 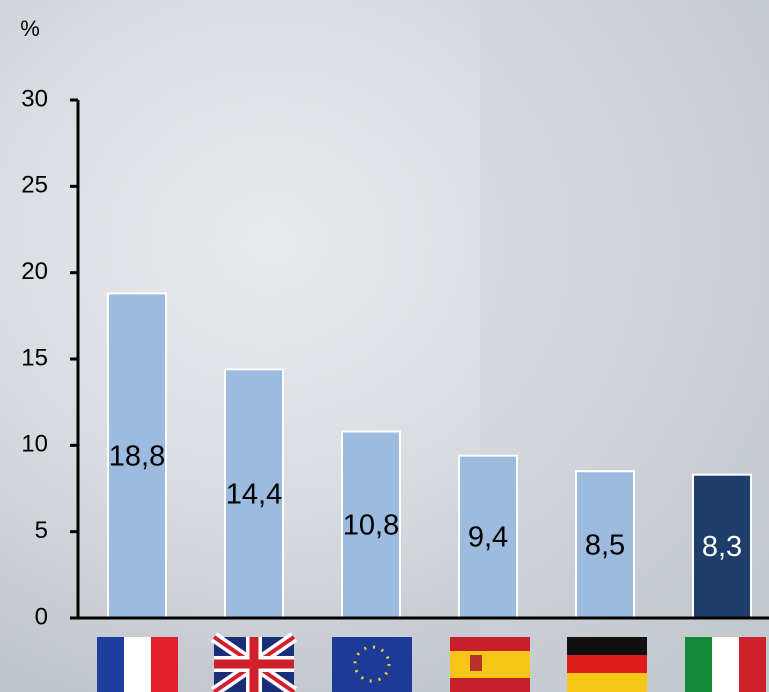 I want to click on y-tick-label: 10, so click(x=34, y=444).